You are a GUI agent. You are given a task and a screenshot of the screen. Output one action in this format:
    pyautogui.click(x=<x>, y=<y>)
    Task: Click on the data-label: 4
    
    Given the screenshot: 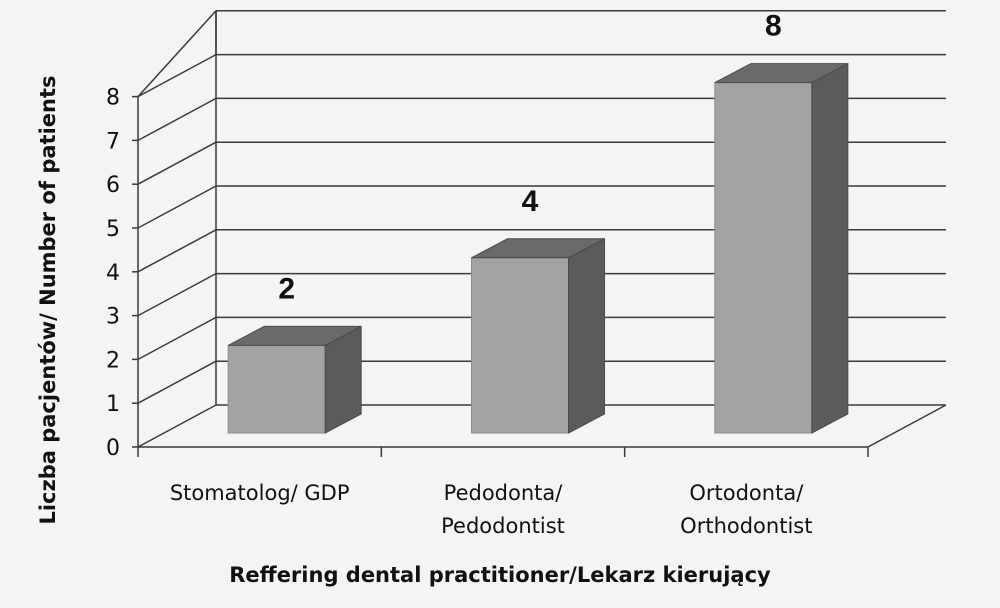 What is the action you would take?
    pyautogui.click(x=530, y=201)
    